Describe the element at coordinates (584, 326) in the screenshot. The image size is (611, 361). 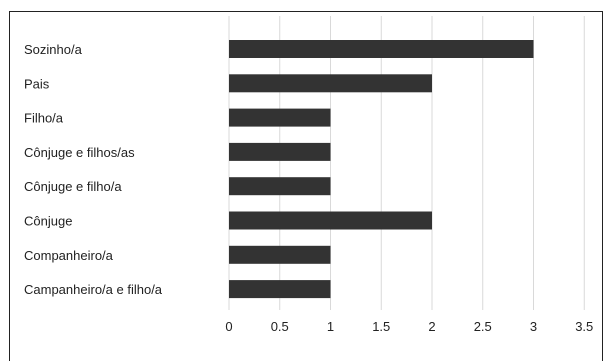
I see `x-tick-label: 3.5` at that location.